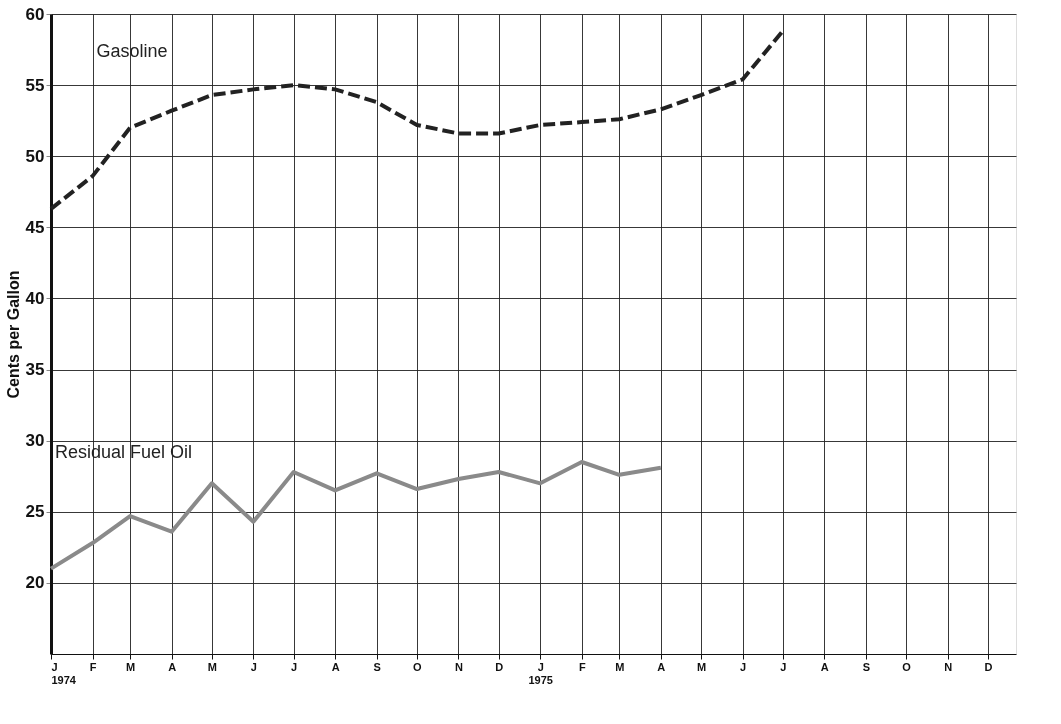 Image resolution: width=1061 pixels, height=724 pixels. What do you see at coordinates (64, 673) in the screenshot?
I see `x-tick-label: J 1974` at bounding box center [64, 673].